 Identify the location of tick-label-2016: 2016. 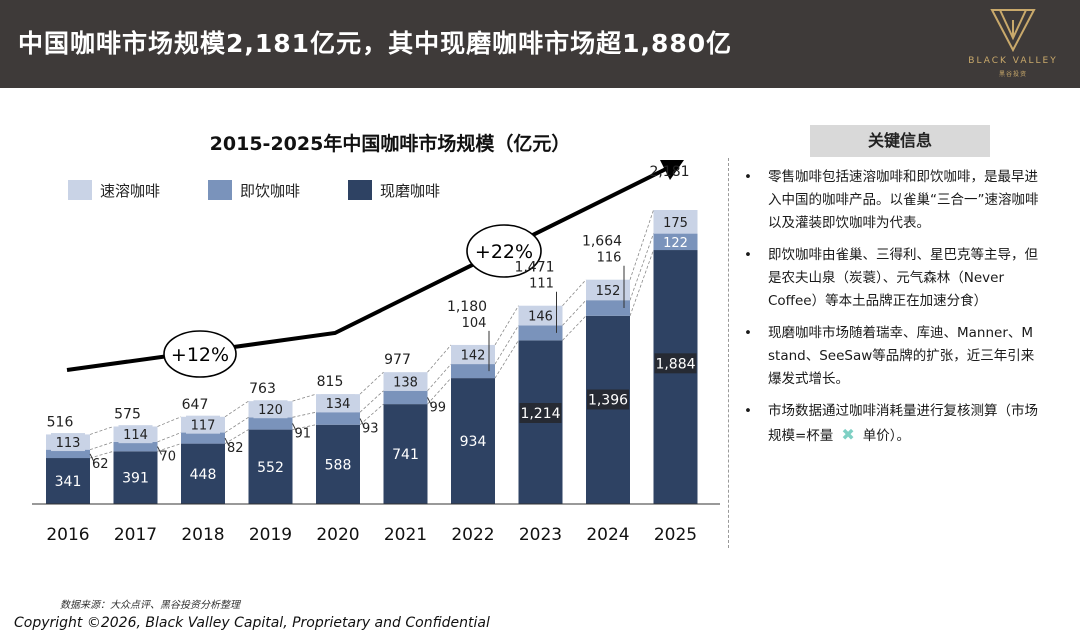
(67, 535).